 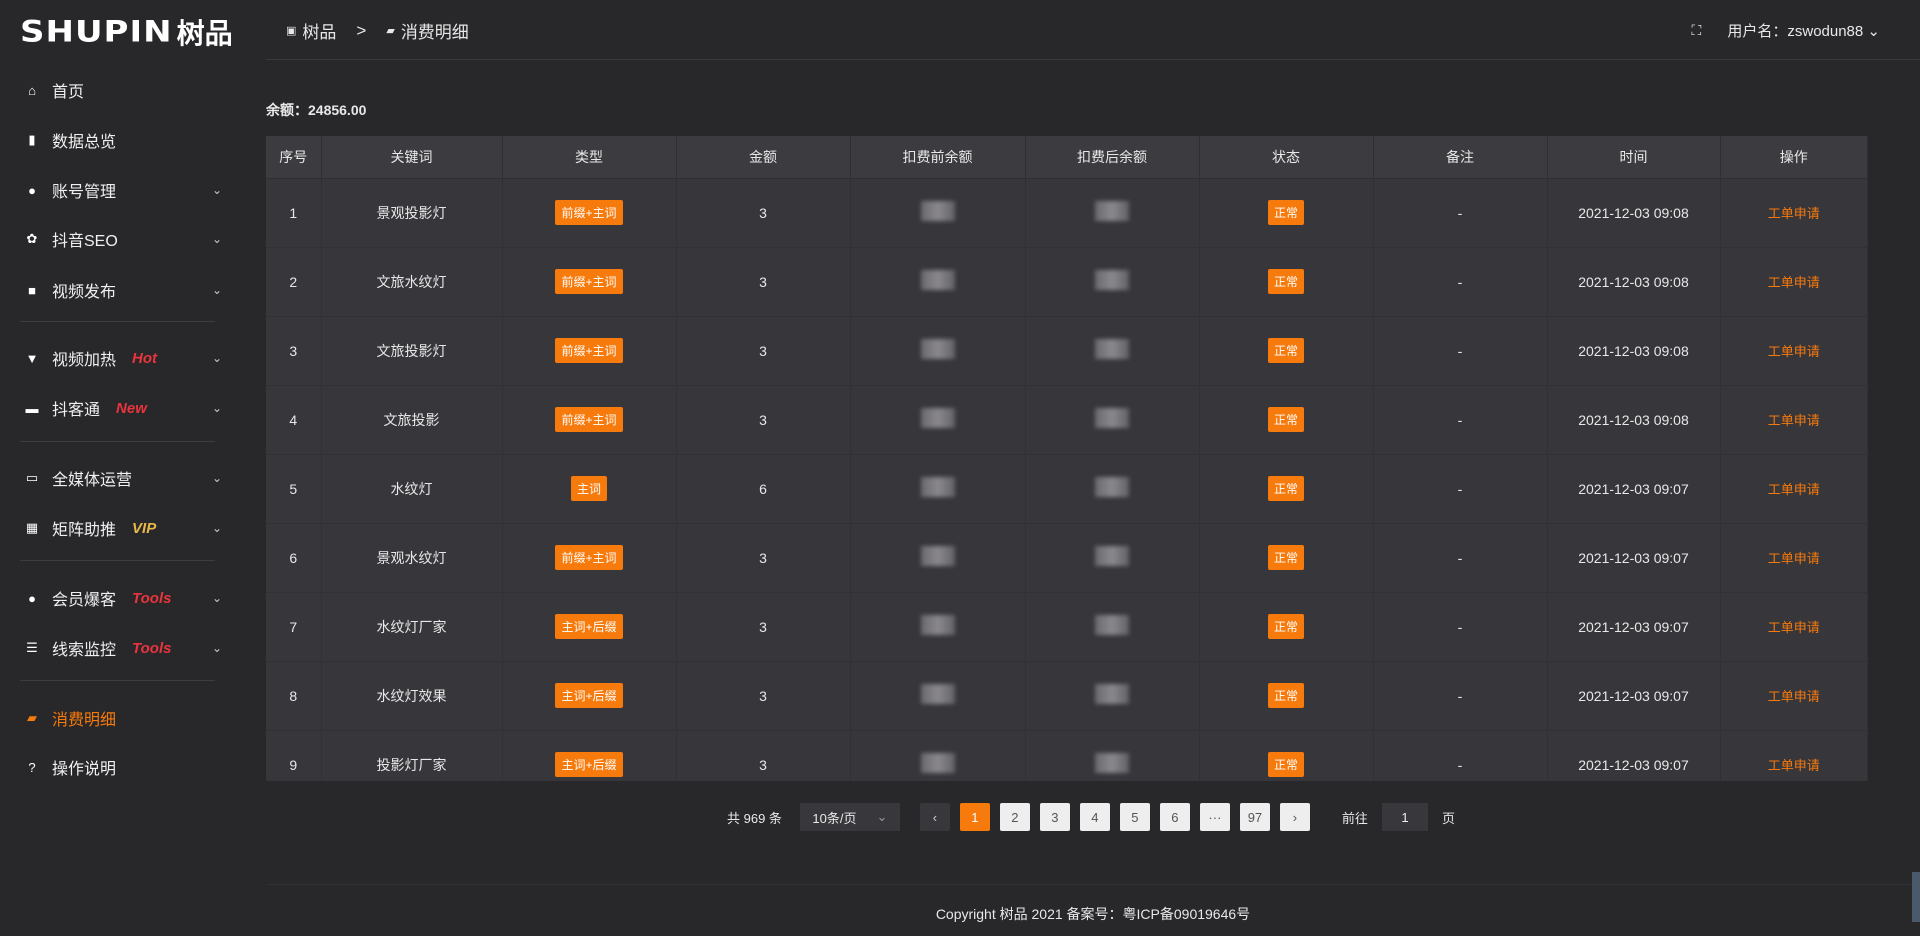 What do you see at coordinates (1803, 31) in the screenshot?
I see `user-menu: 用户名：zswodun88 ⌄` at bounding box center [1803, 31].